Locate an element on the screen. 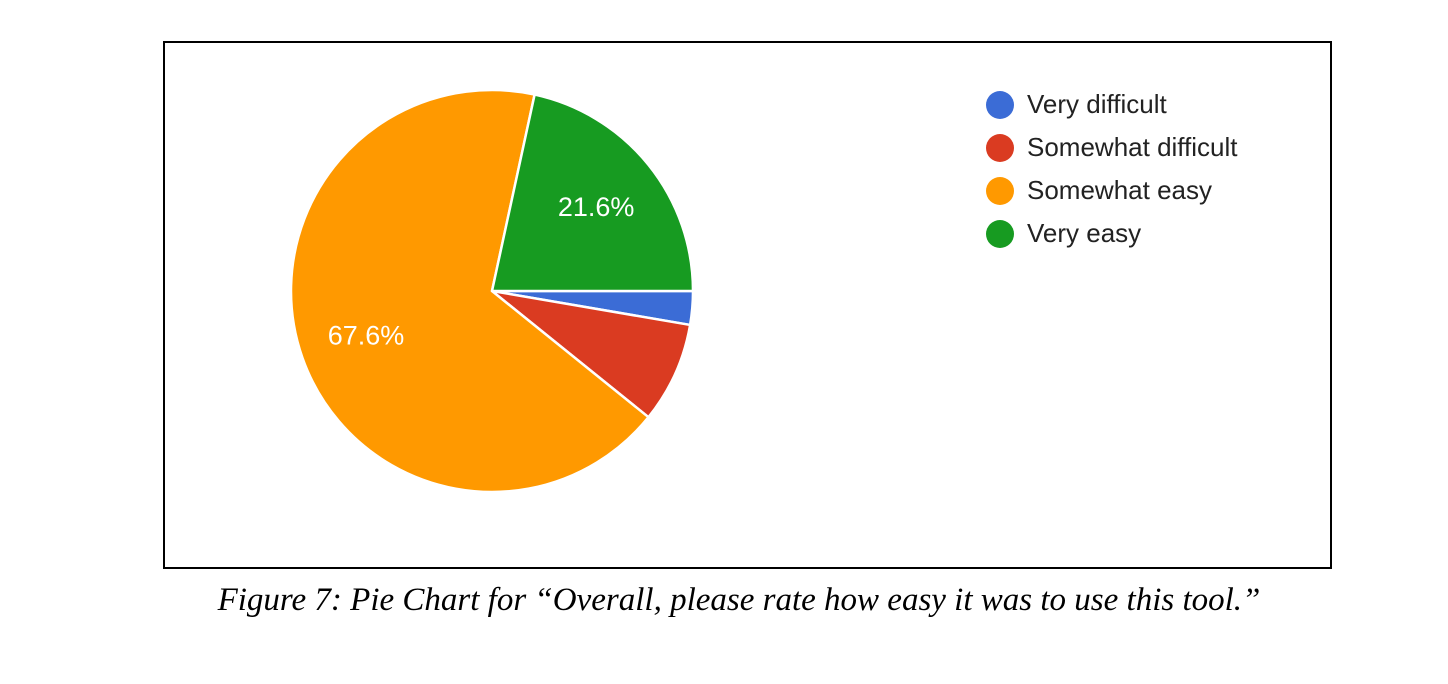 This screenshot has width=1448, height=684. pie-data-label: 67.6% is located at coordinates (366, 336).